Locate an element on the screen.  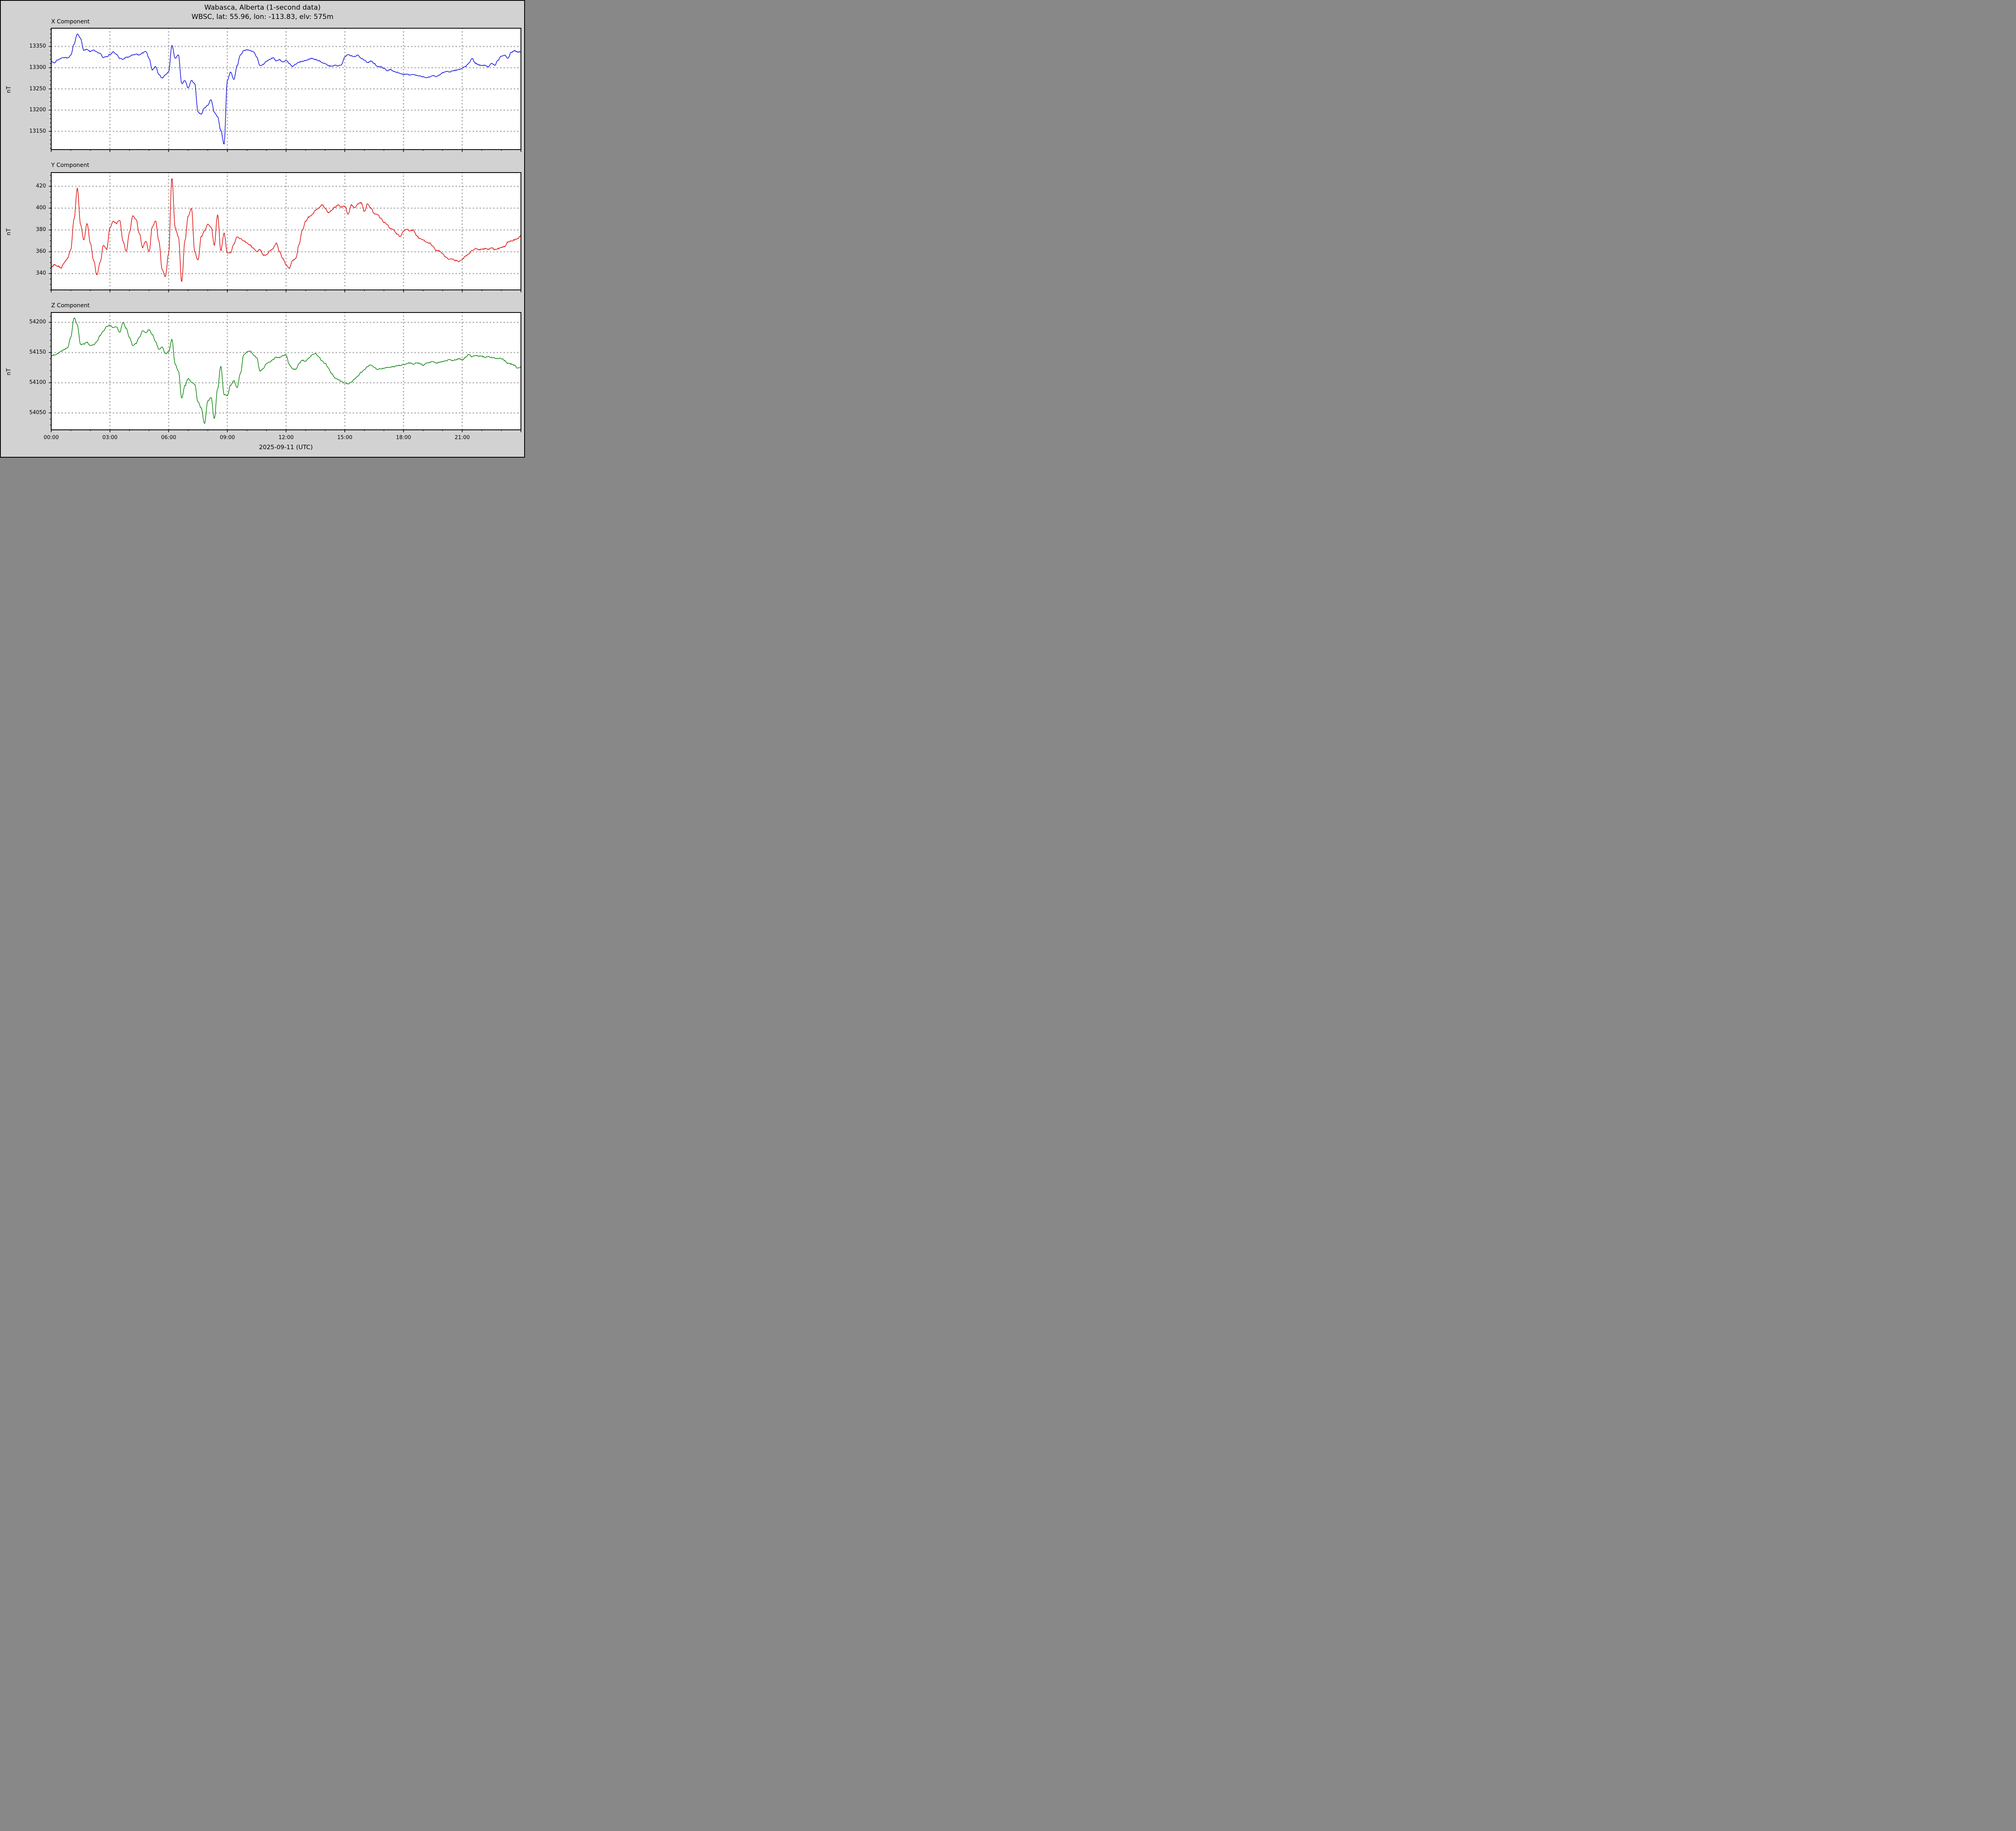
ytick-label: 13150 is located at coordinates (37, 131).